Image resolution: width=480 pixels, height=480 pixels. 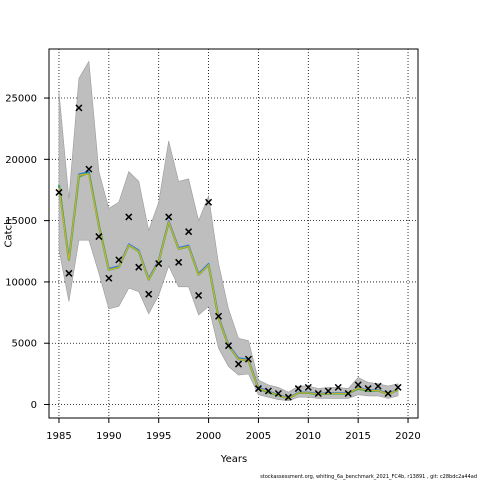 What do you see at coordinates (234, 459) in the screenshot?
I see `x-axis-label: Years` at bounding box center [234, 459].